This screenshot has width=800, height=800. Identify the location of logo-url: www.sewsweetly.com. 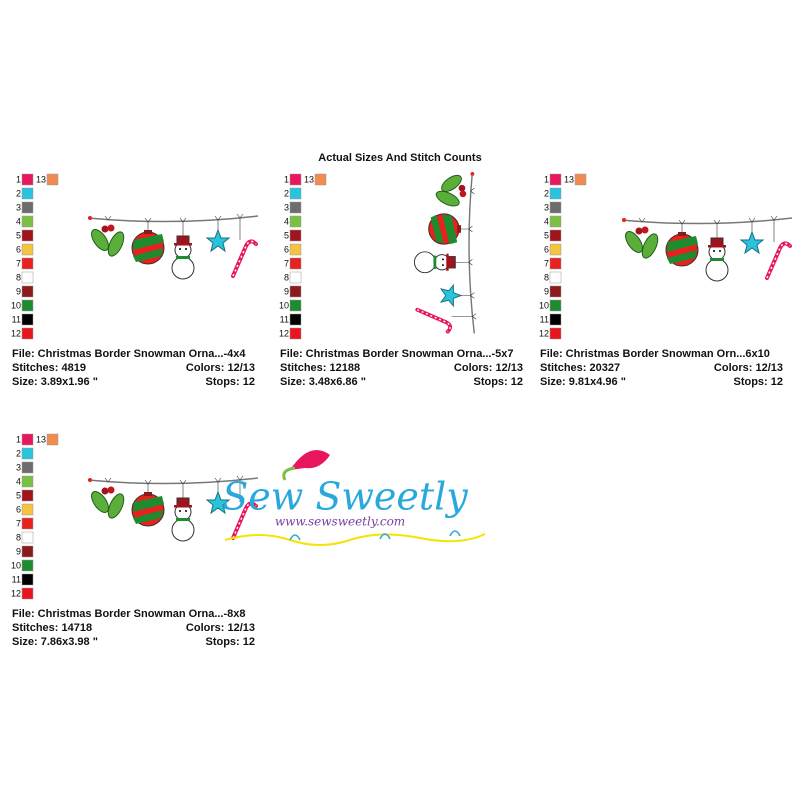
(340, 522).